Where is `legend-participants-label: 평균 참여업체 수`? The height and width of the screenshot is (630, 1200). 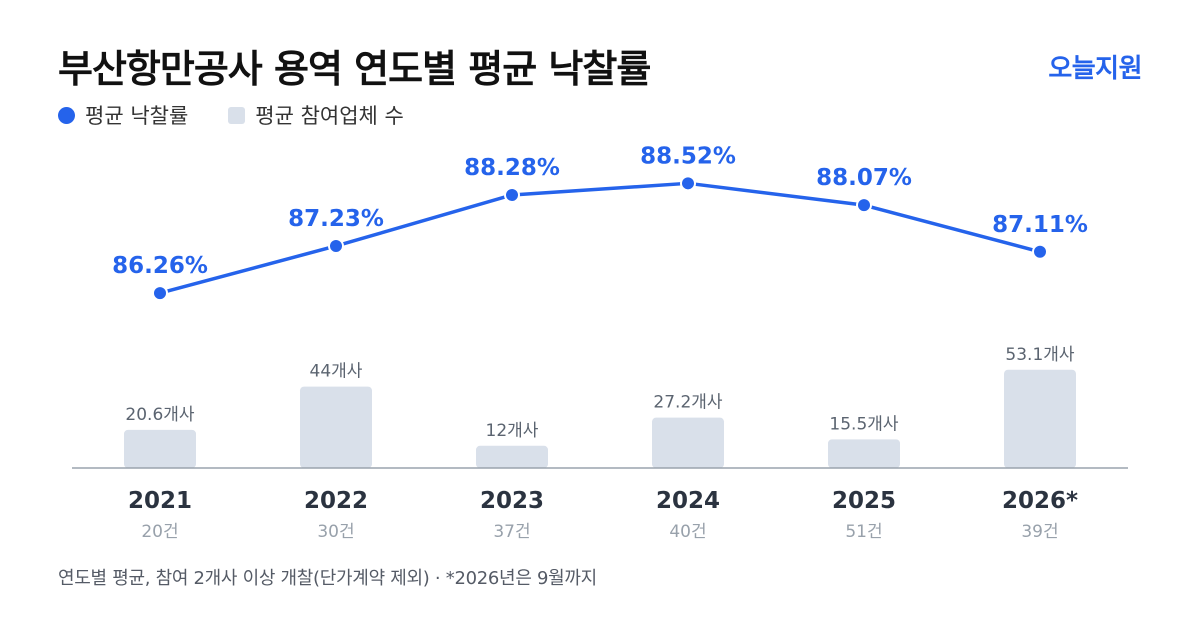 legend-participants-label: 평균 참여업체 수 is located at coordinates (329, 116).